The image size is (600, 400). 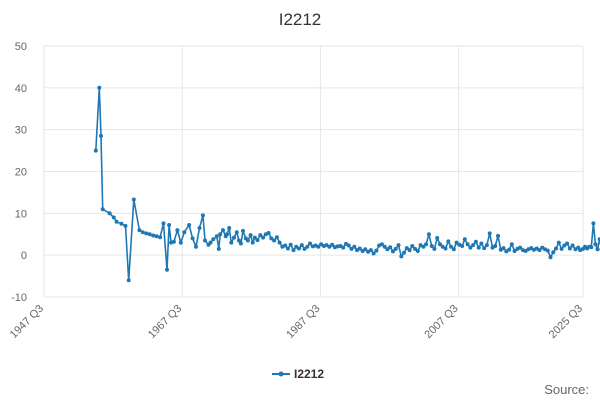 I want to click on legend: I2212, so click(x=298, y=374).